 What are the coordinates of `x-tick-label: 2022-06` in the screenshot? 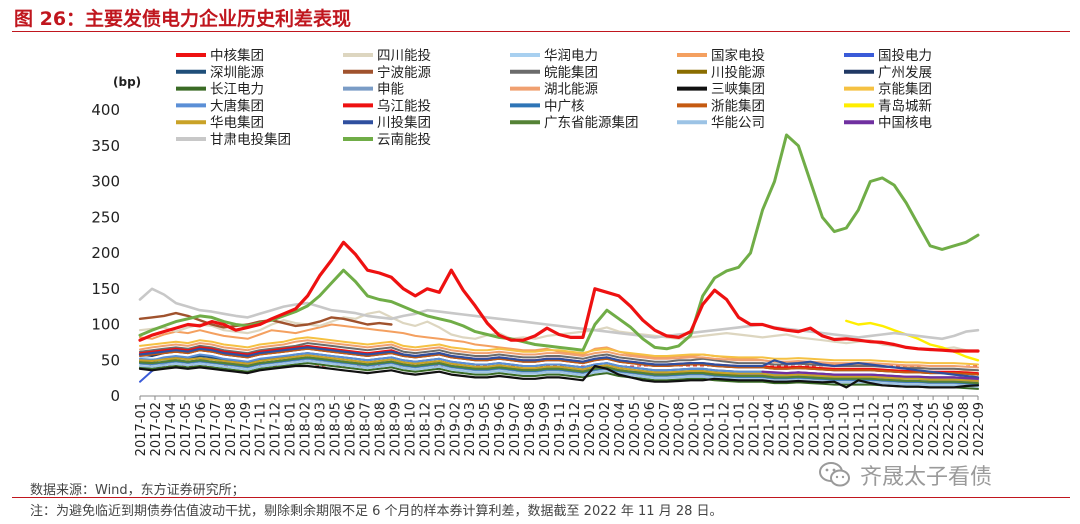 It's located at (949, 429).